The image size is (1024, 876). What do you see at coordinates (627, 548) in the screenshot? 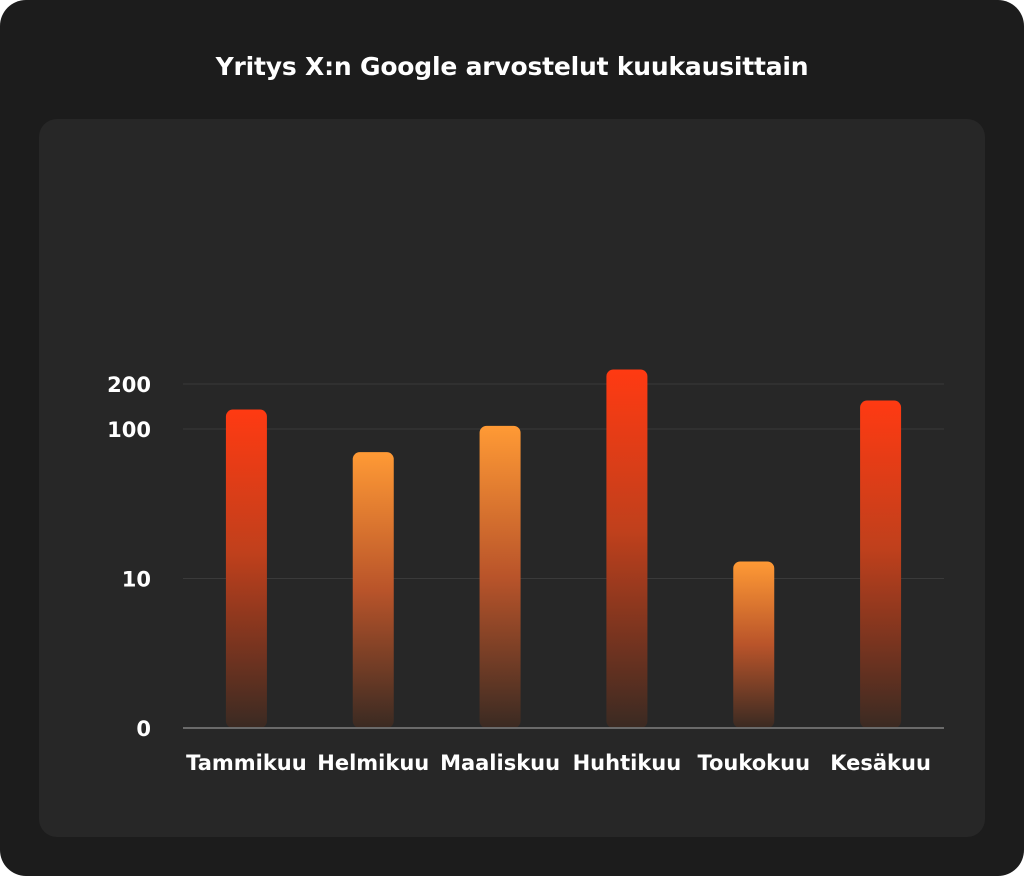
I see `bar-huhtikuu` at bounding box center [627, 548].